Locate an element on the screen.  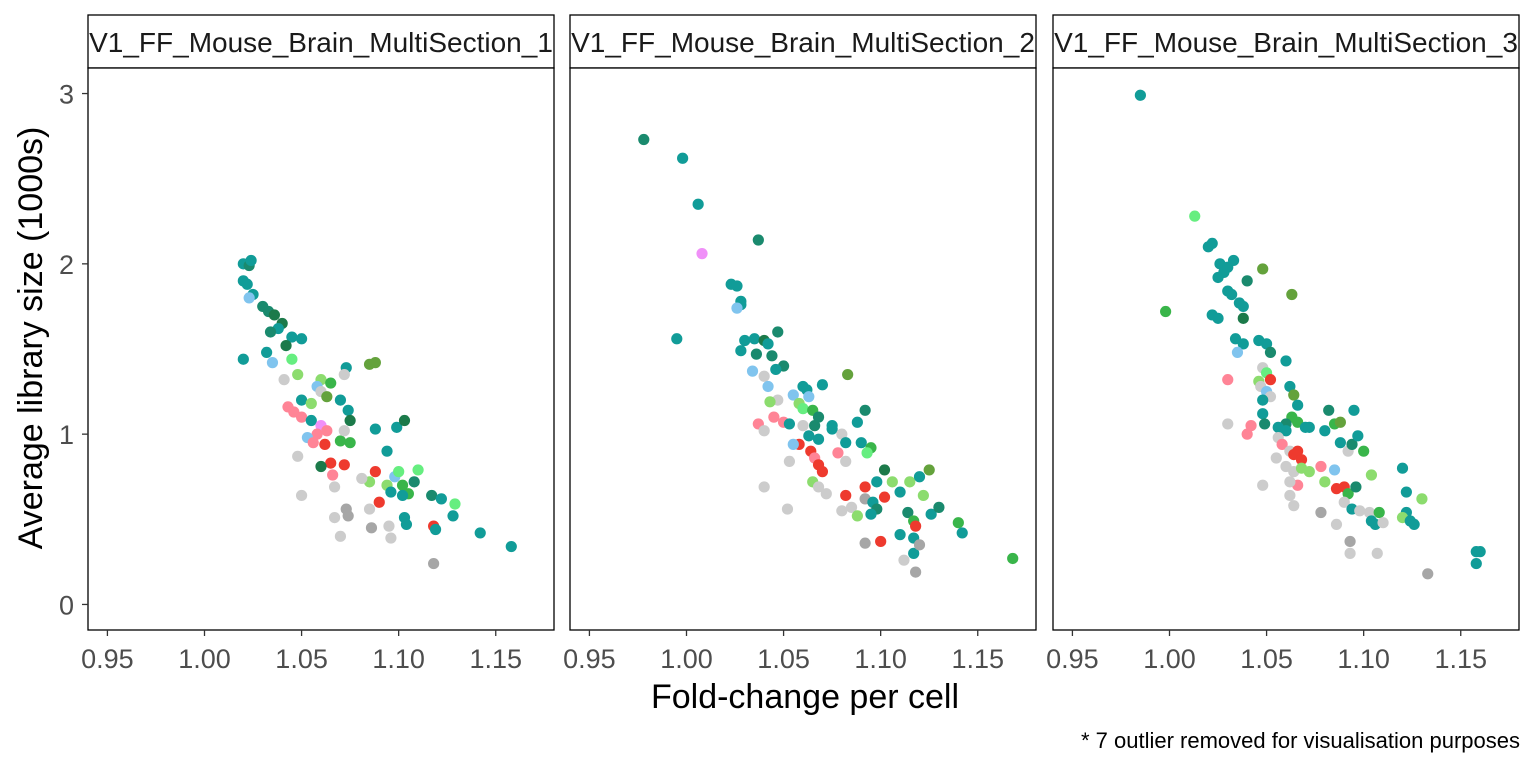
strip-label: V1_FF_Mouse_Brain_MultiSection_1 is located at coordinates (321, 42).